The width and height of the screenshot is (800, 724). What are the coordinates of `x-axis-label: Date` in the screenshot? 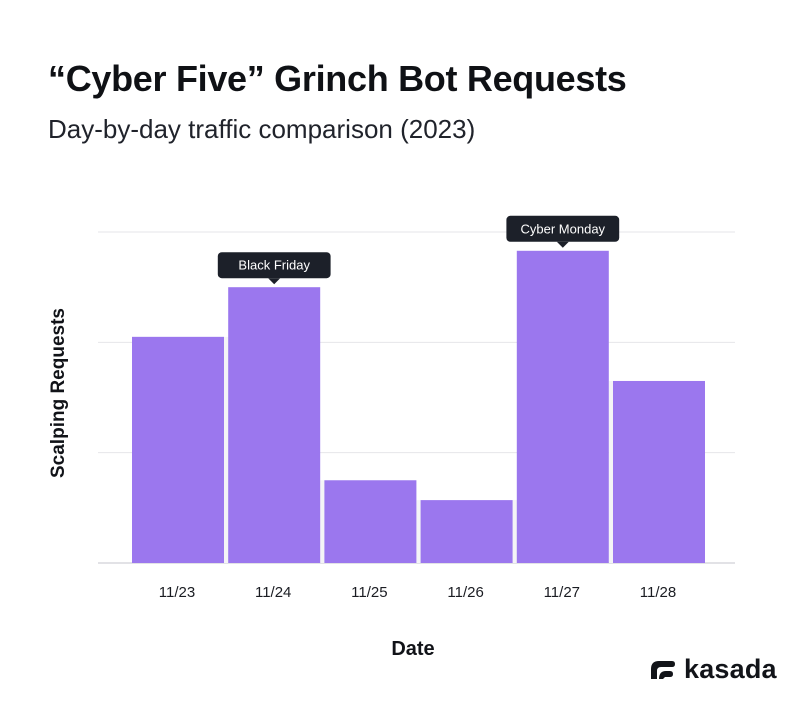 It's located at (413, 649).